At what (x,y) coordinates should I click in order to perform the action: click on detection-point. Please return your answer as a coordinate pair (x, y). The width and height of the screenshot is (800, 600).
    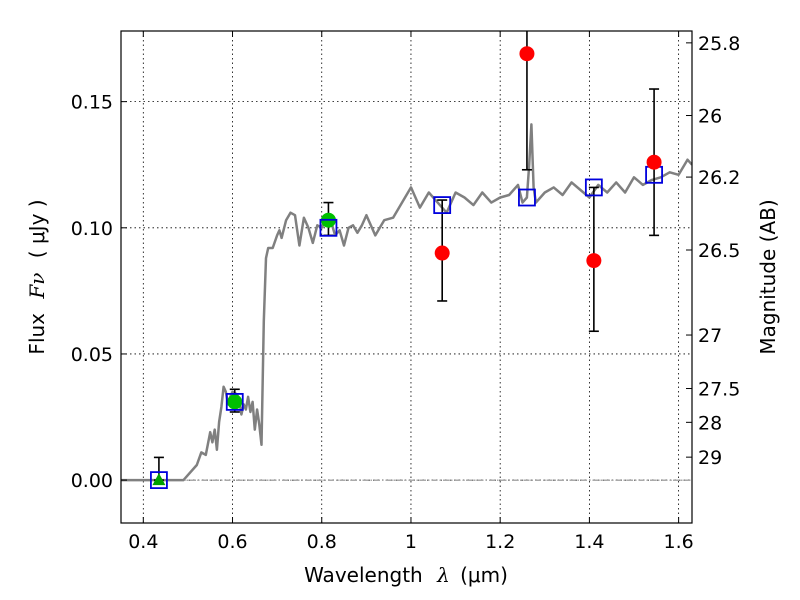
    Looking at the image, I should click on (235, 402).